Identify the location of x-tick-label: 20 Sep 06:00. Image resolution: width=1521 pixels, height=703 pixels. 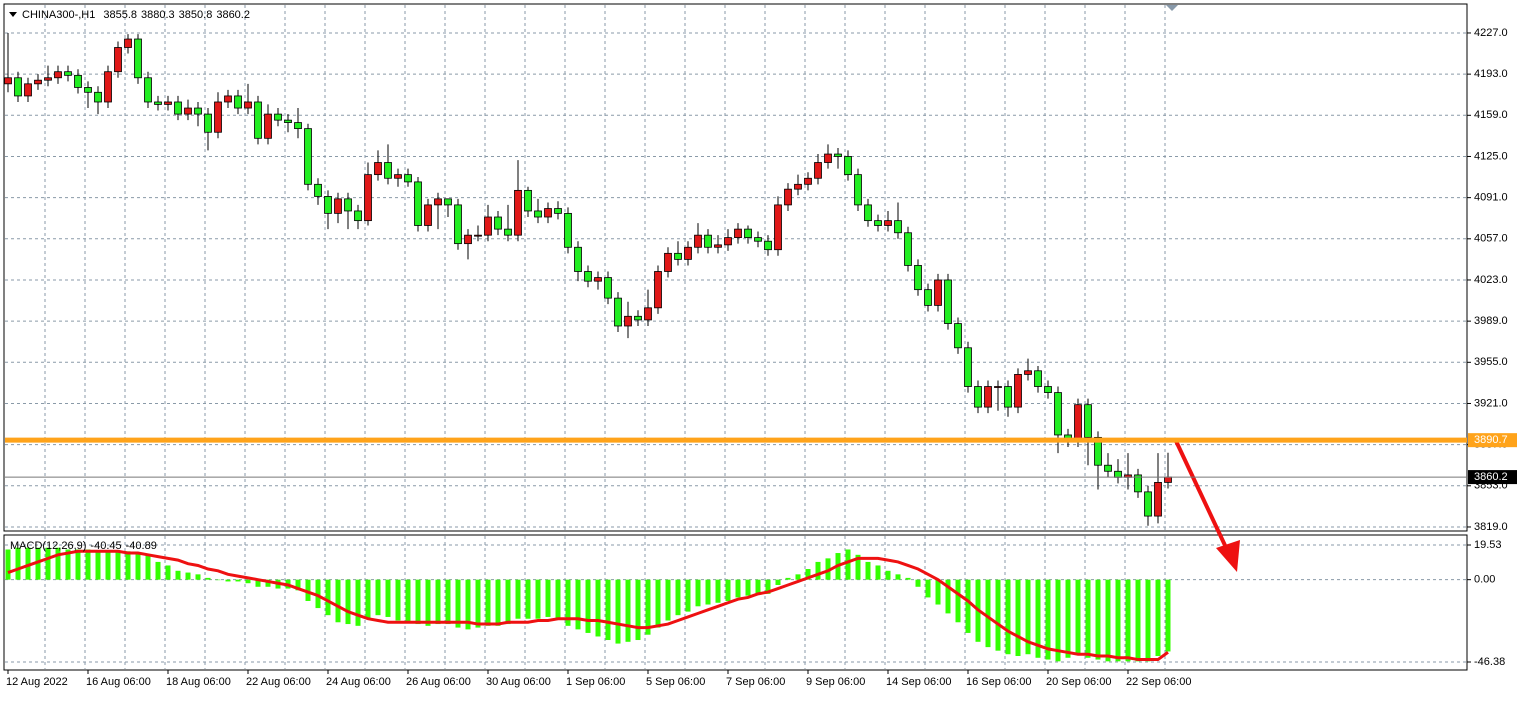
(1078, 682).